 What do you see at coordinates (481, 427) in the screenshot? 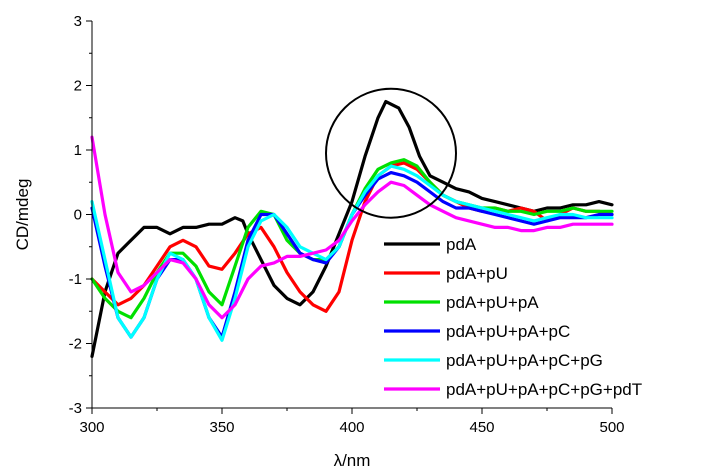
I see `x-tick-label: 450` at bounding box center [481, 427].